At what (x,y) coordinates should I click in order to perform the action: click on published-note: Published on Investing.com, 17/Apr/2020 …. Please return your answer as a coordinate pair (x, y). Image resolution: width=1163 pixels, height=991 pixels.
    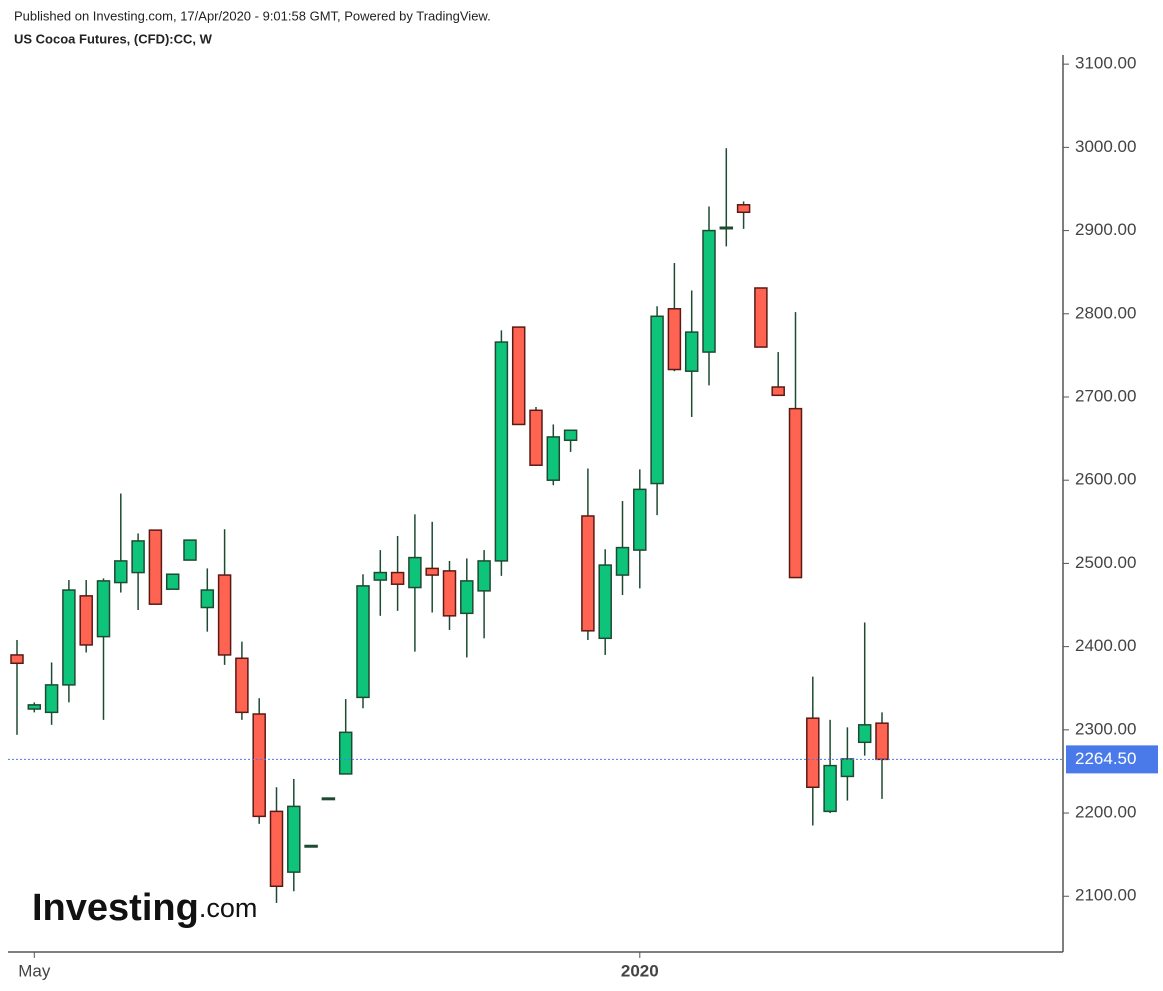
    Looking at the image, I should click on (252, 15).